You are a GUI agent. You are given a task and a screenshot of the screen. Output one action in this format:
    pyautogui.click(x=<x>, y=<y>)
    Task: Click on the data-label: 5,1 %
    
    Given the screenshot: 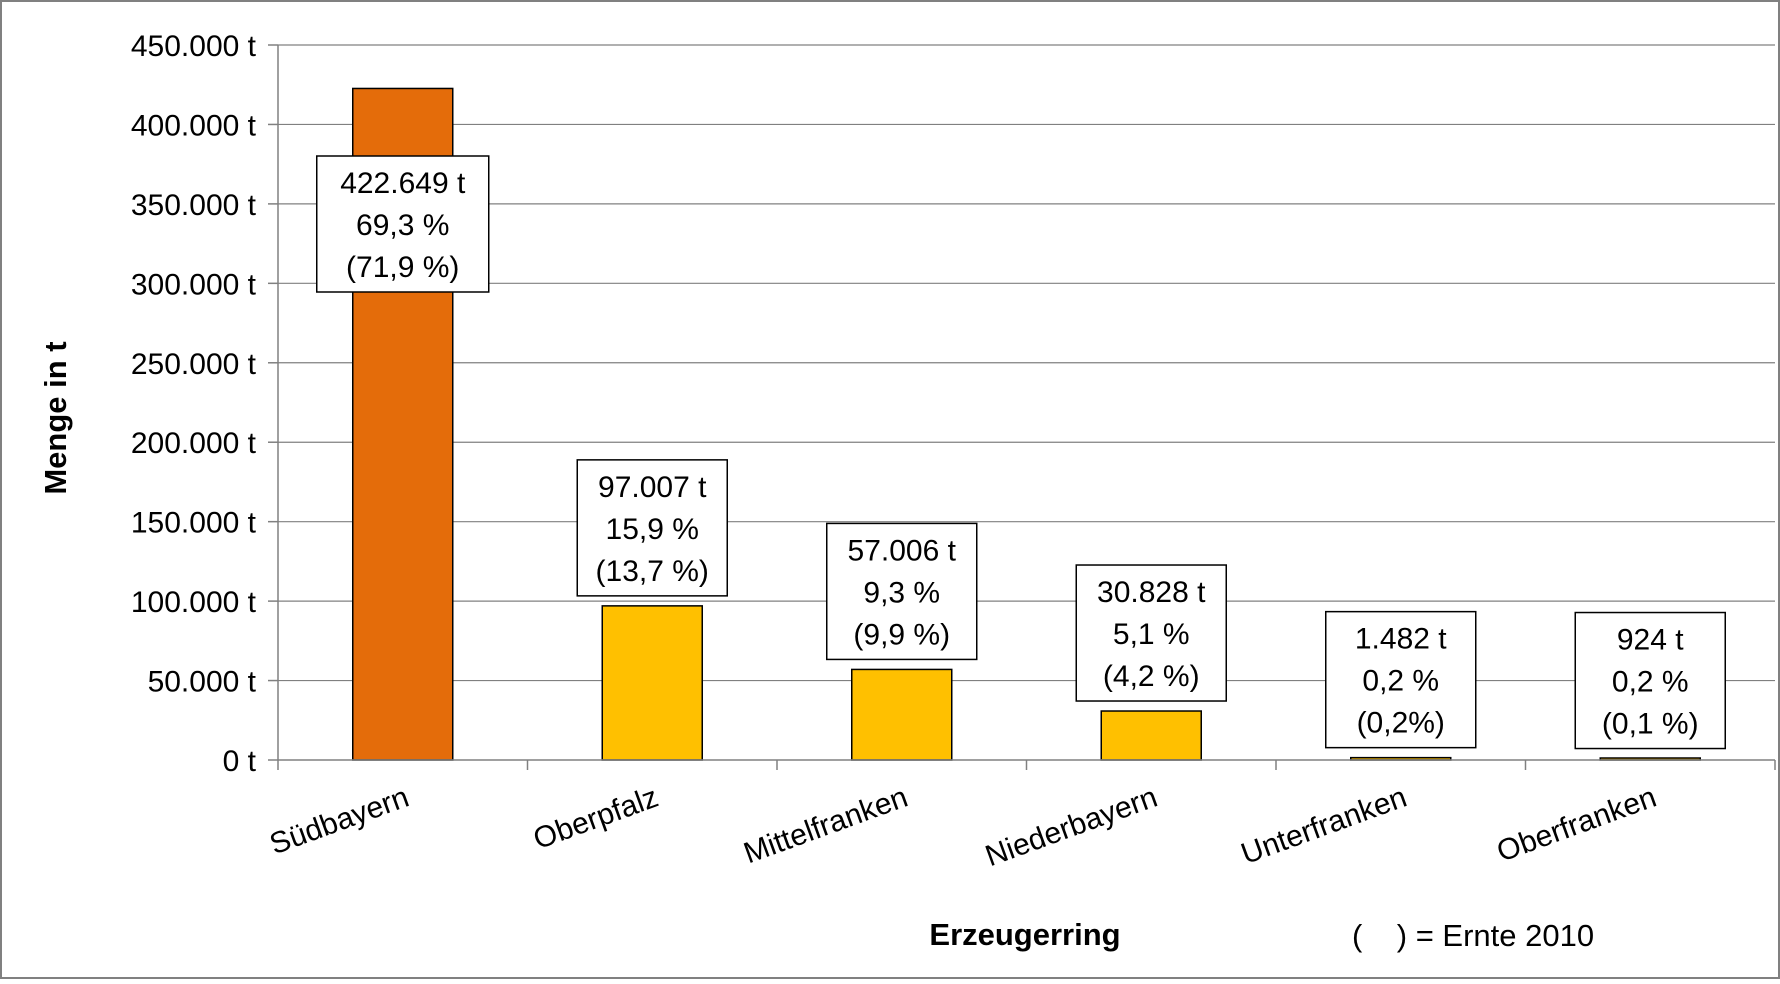 What is the action you would take?
    pyautogui.click(x=1151, y=634)
    